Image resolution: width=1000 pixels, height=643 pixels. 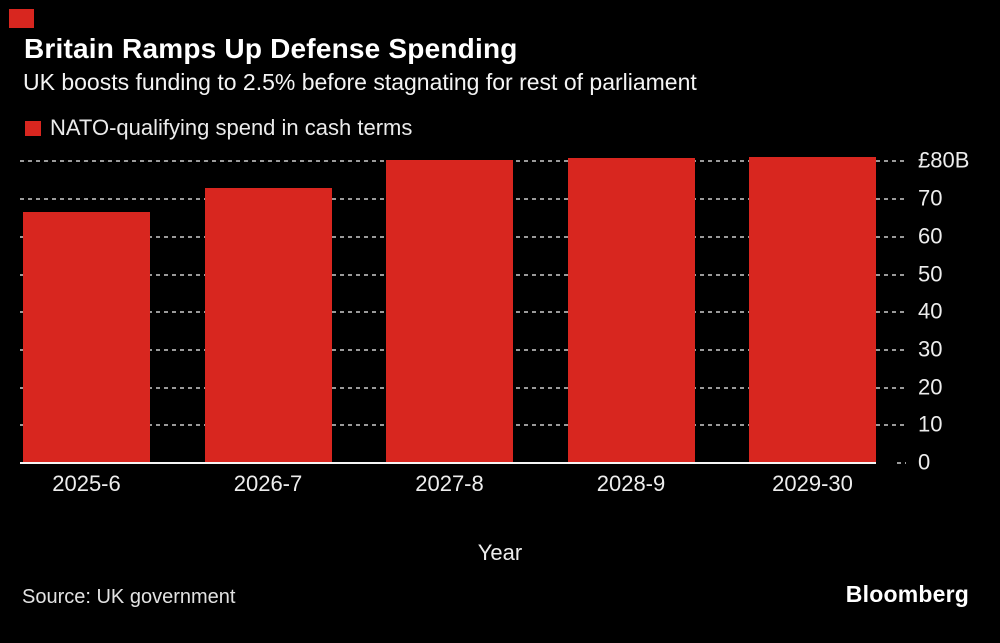 What do you see at coordinates (944, 160) in the screenshot?
I see `y-tick-label-80: £80B` at bounding box center [944, 160].